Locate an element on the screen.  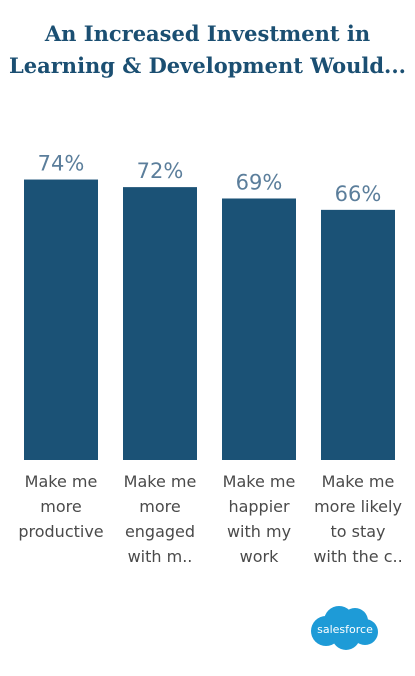
category-label-3-line-3: with my is located at coordinates (259, 531).